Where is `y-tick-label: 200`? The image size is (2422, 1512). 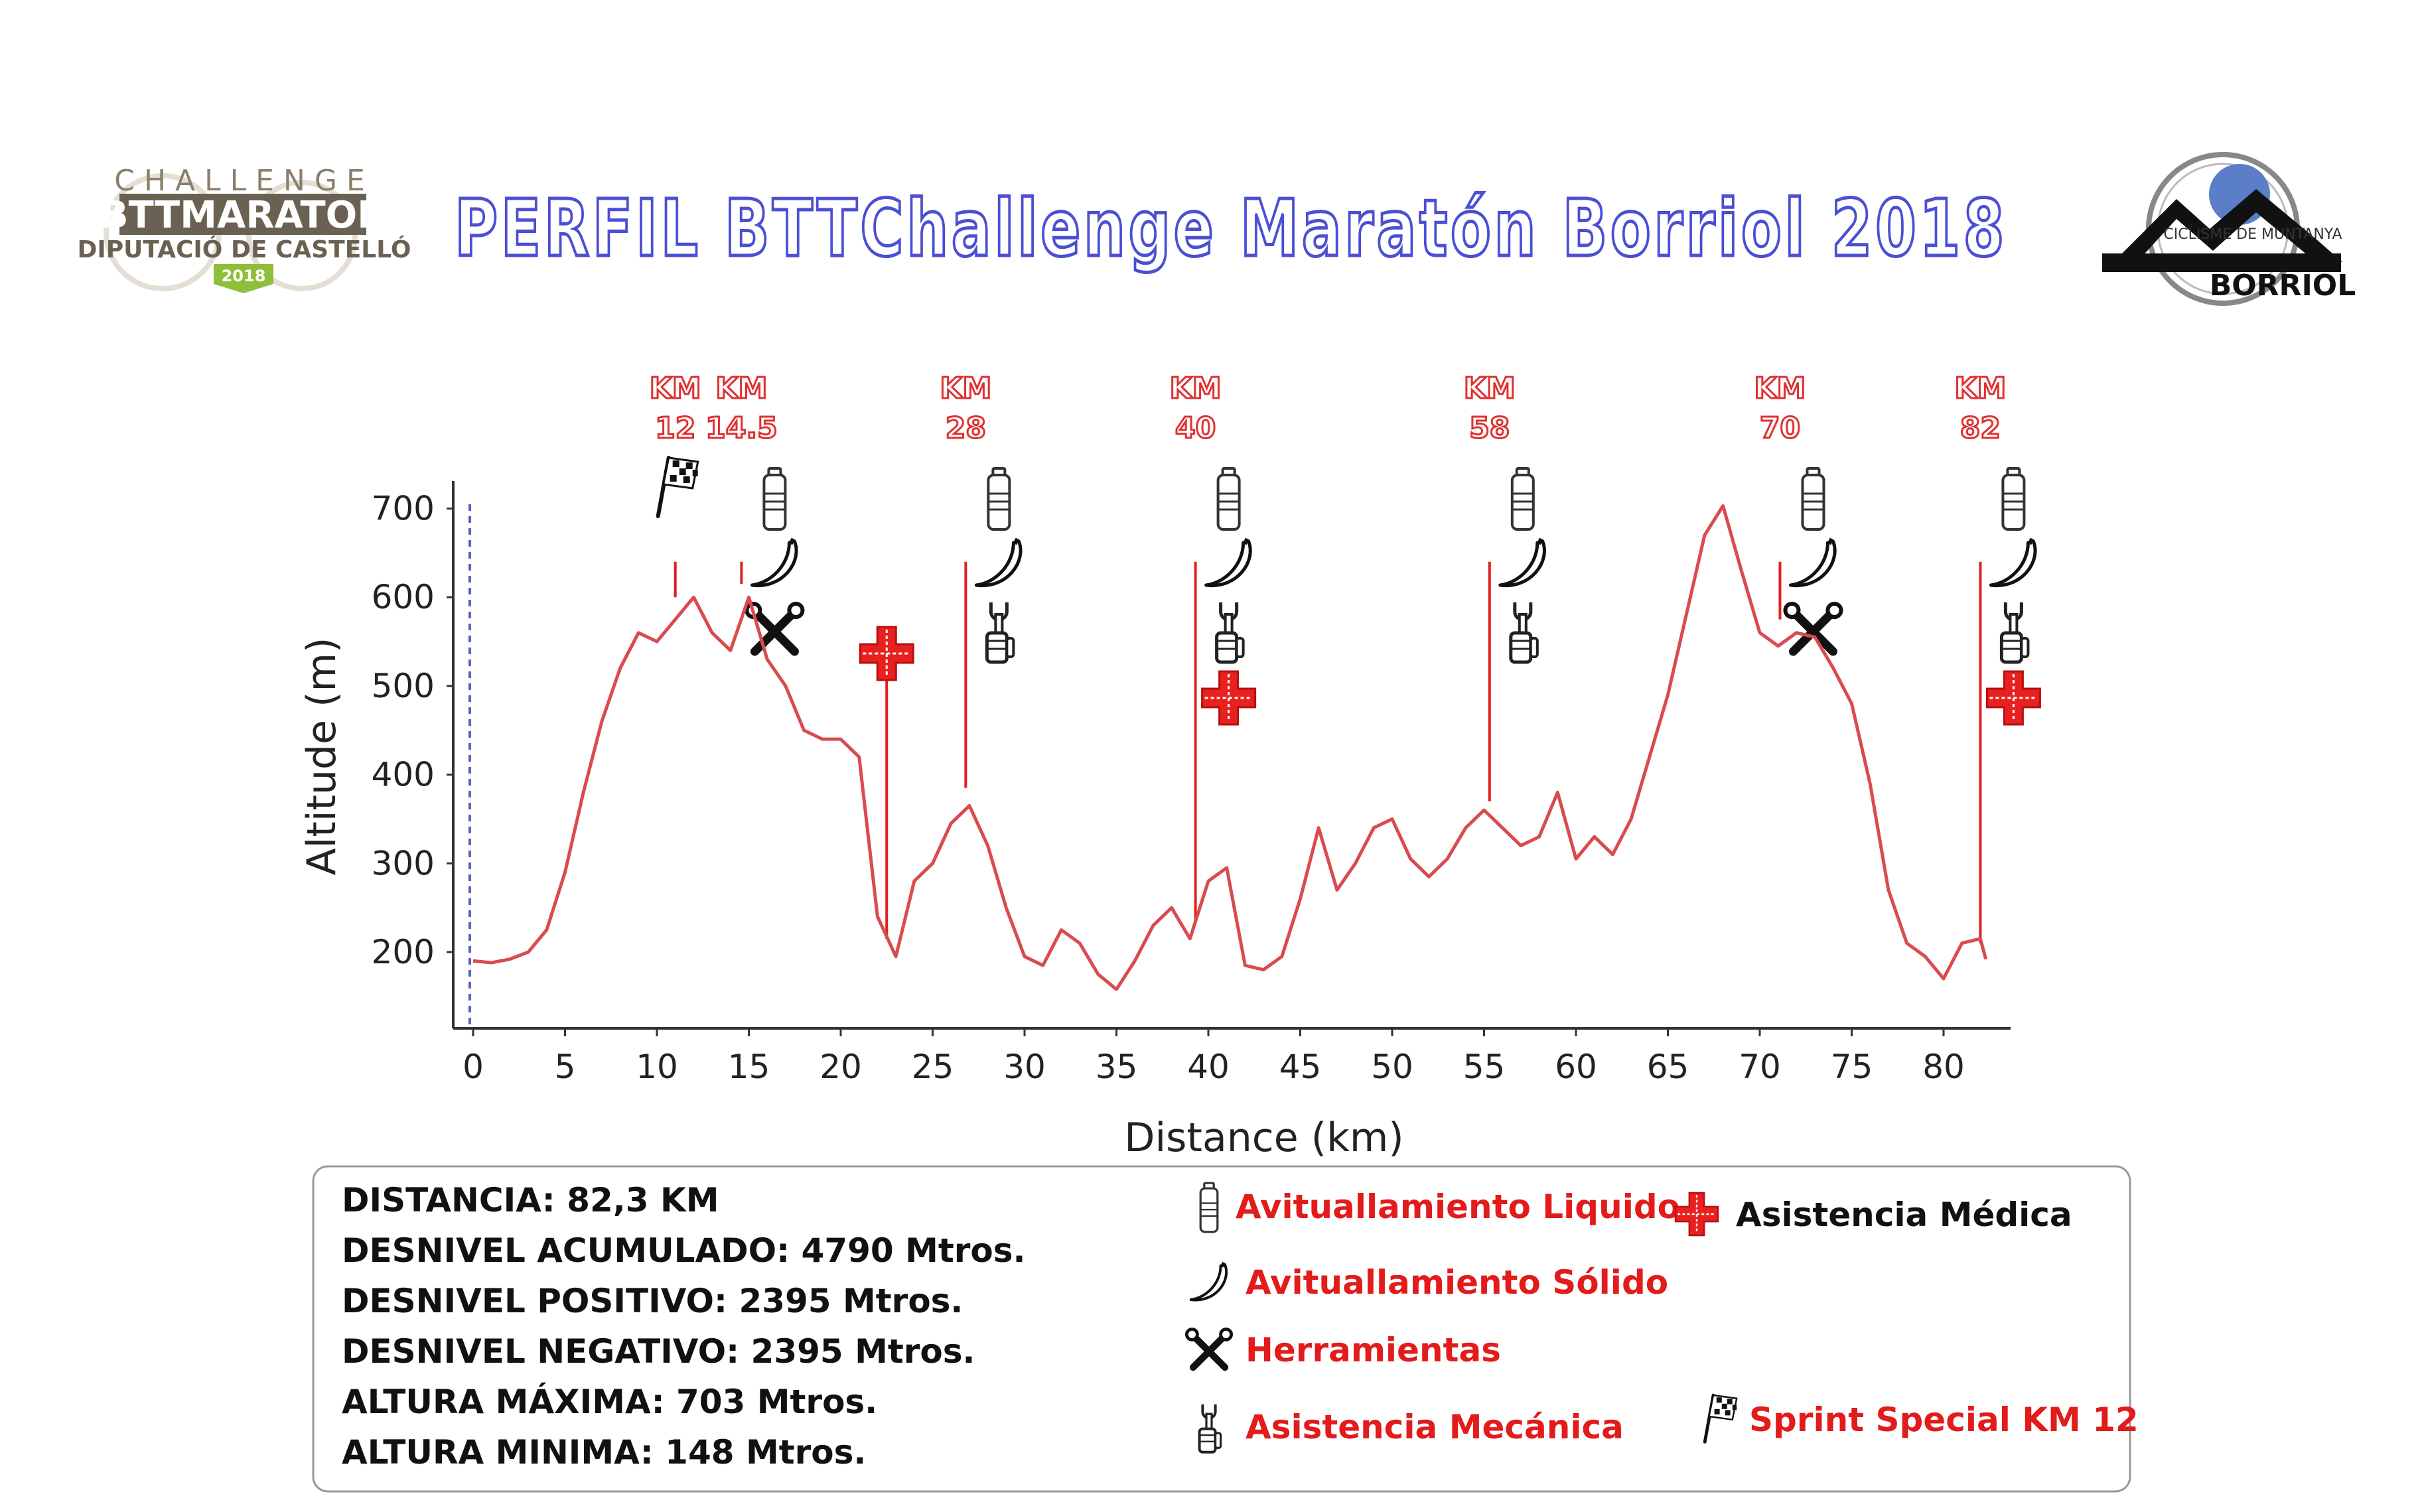 y-tick-label: 200 is located at coordinates (403, 952).